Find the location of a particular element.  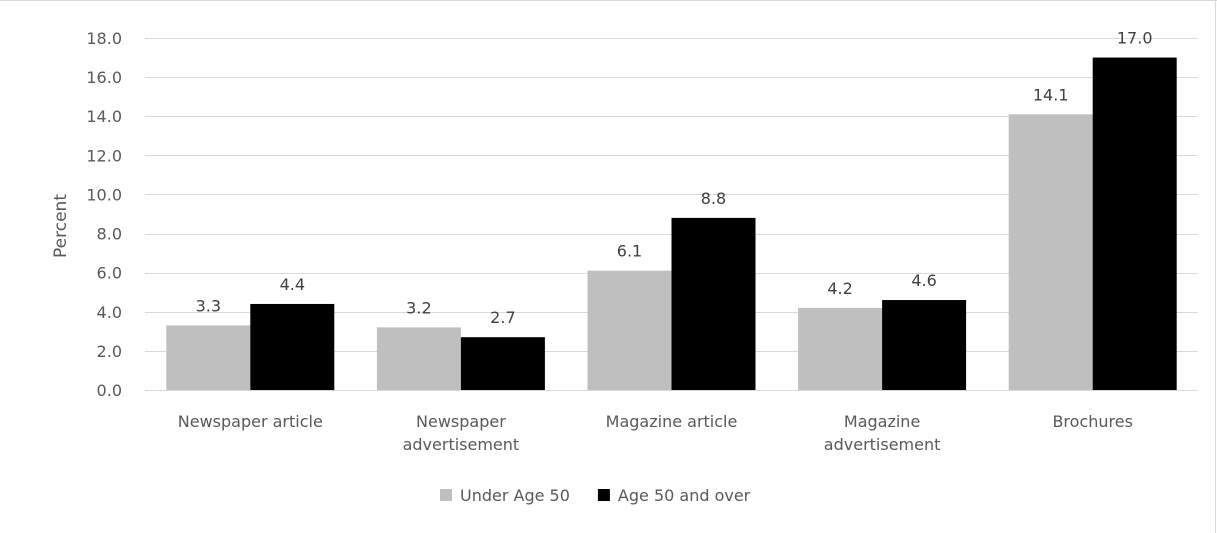

data-label: 4.2 is located at coordinates (839, 288).